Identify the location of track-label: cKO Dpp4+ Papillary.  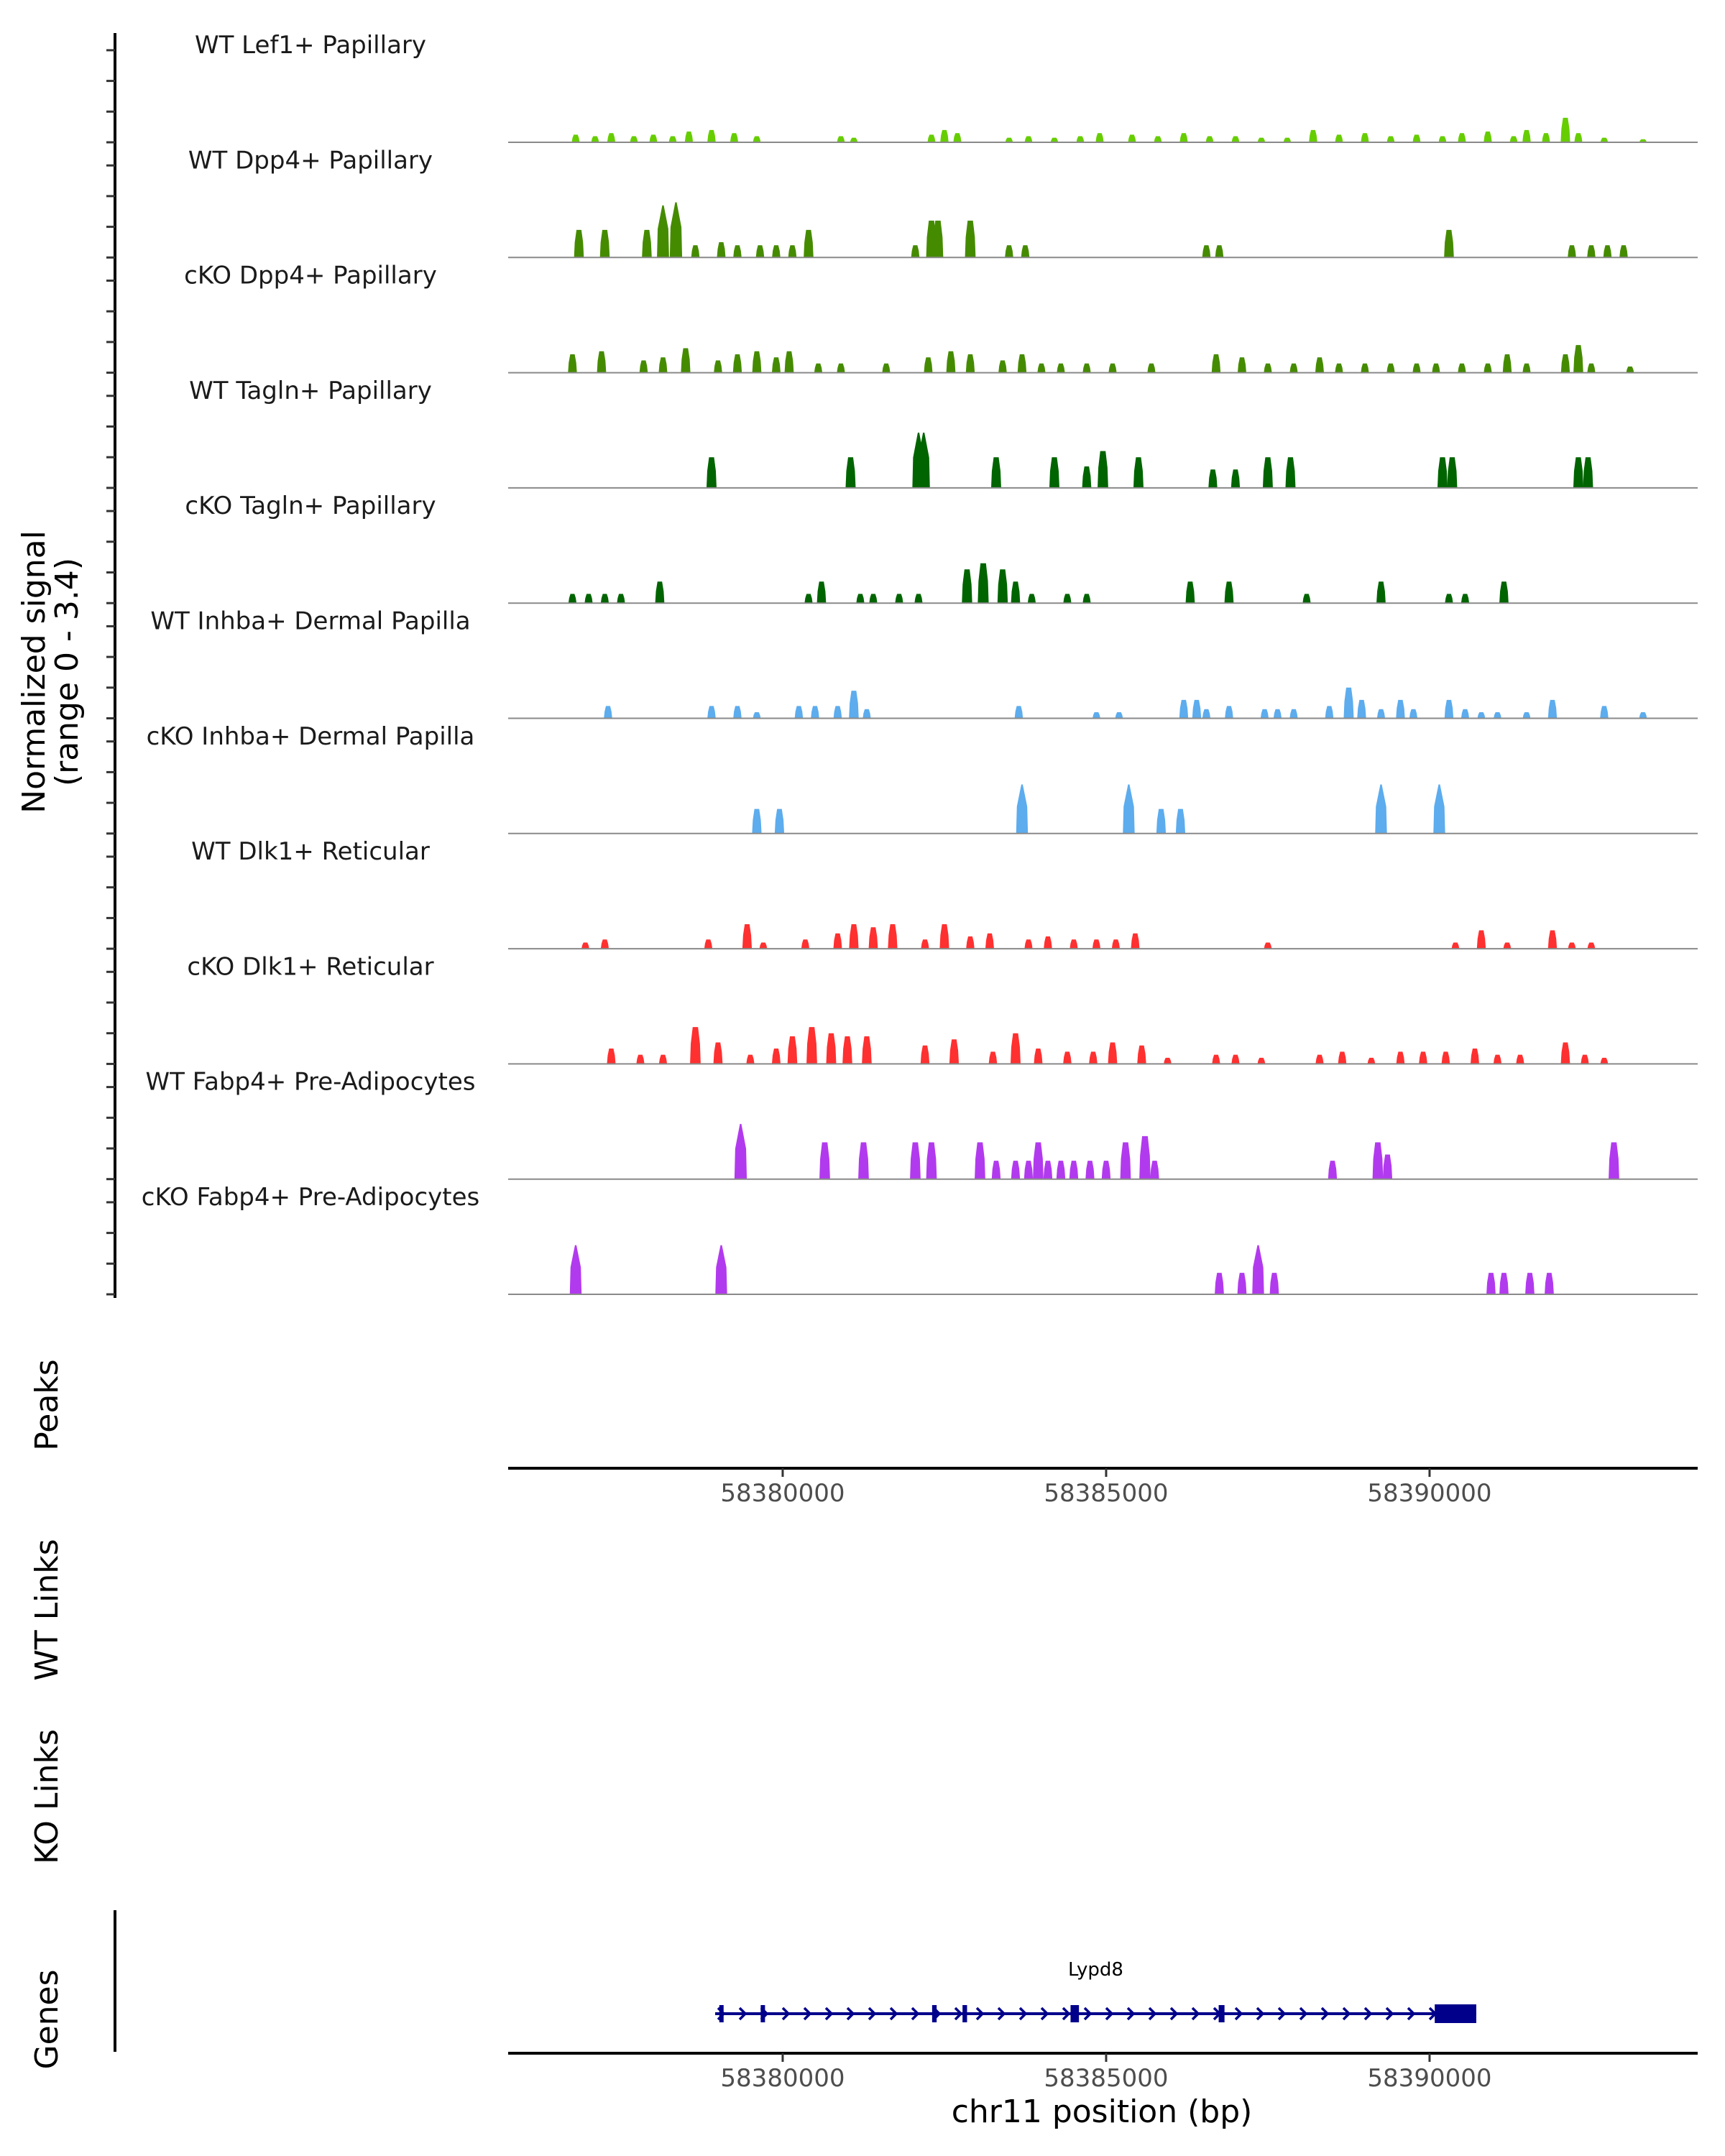
(310, 276).